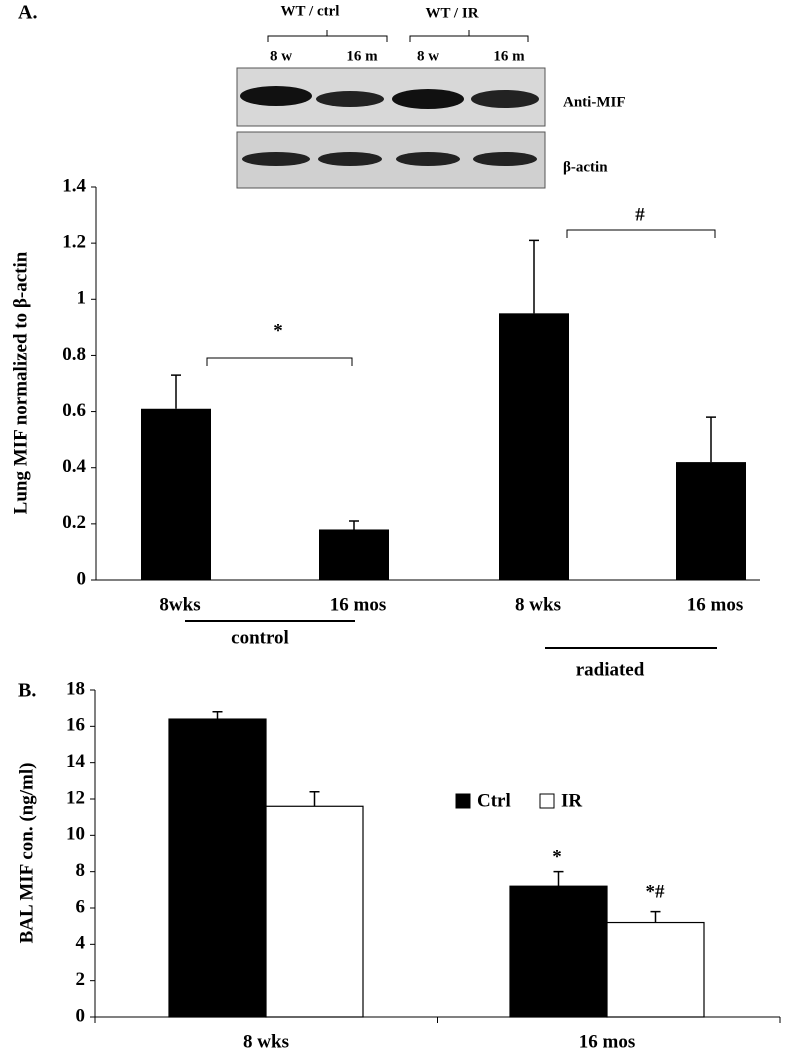 Image resolution: width=801 pixels, height=1053 pixels. What do you see at coordinates (594, 102) in the screenshot?
I see `blot-row: Anti-MIF` at bounding box center [594, 102].